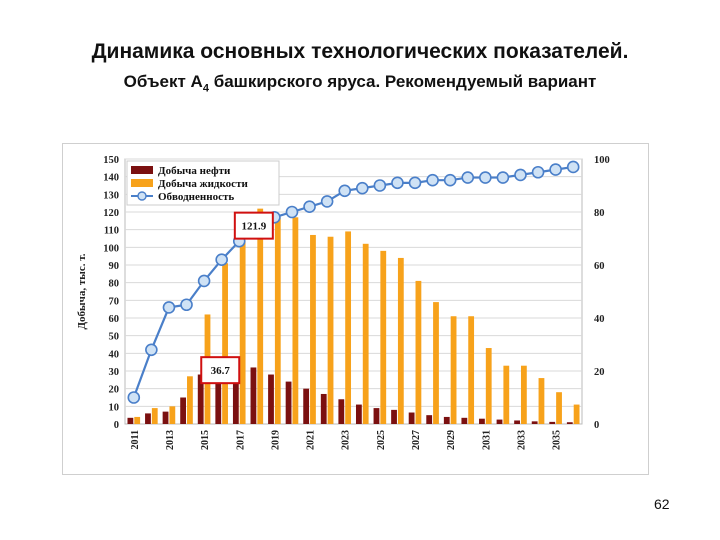 Image resolution: width=720 pixels, height=540 pixels. What do you see at coordinates (394, 416) in the screenshot?
I see `bar-oil-2026` at bounding box center [394, 416].